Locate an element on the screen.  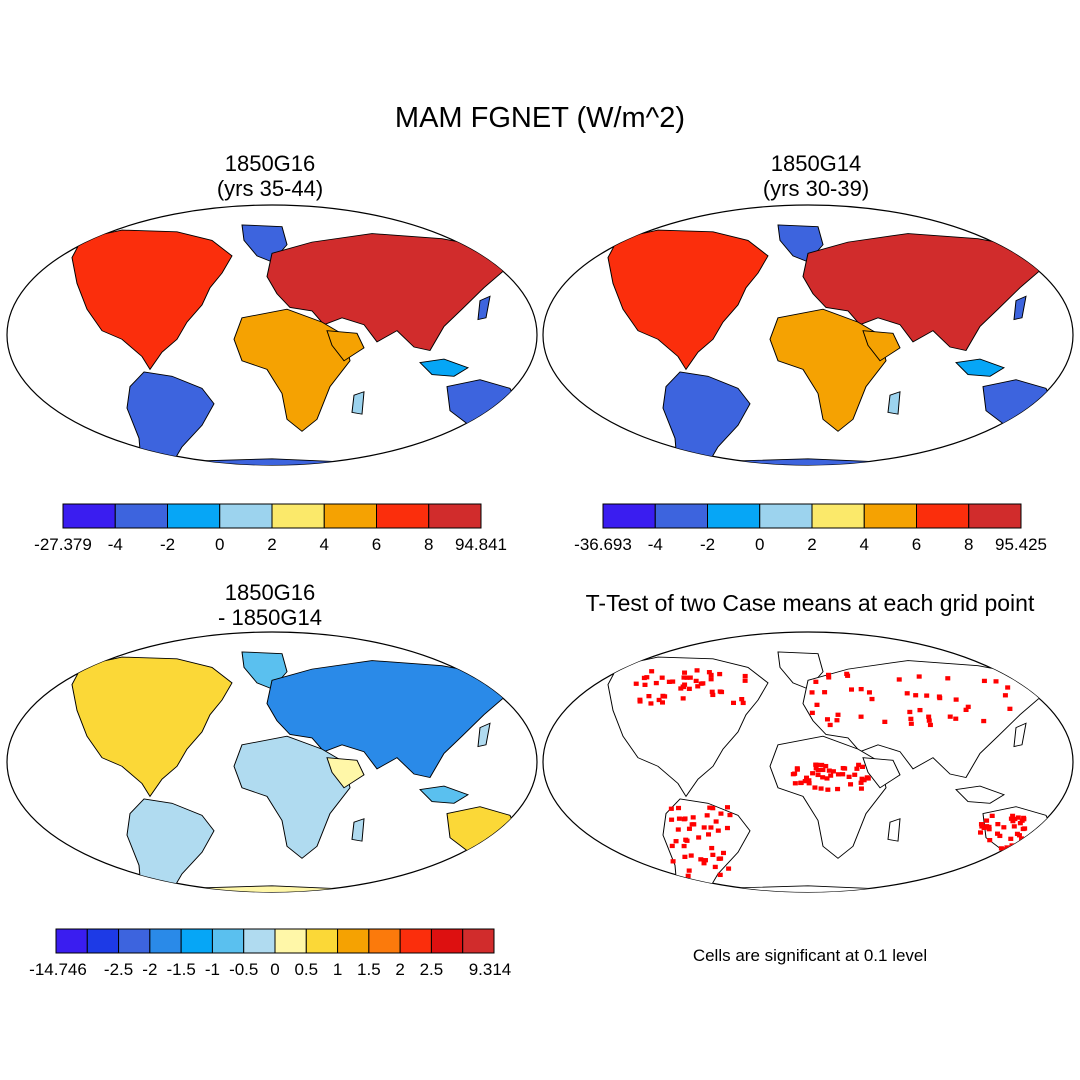
colorbar-tick-label: -1.5 is located at coordinates (180, 969).